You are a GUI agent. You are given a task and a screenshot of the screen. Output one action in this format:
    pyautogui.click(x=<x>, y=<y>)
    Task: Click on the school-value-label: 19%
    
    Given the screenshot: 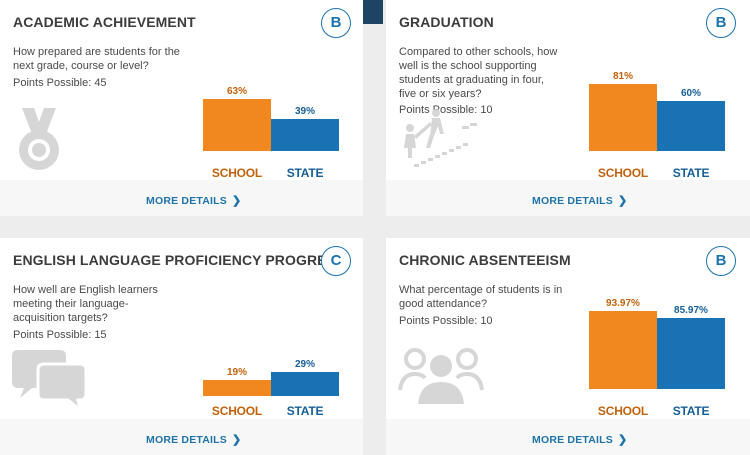 What is the action you would take?
    pyautogui.click(x=236, y=372)
    